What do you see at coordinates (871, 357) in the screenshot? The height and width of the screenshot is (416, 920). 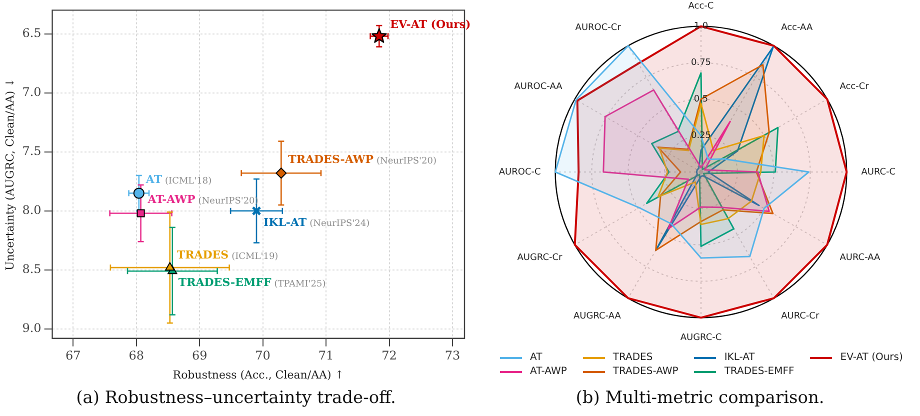 I see `legend-label: EV-AT (Ours)` at bounding box center [871, 357].